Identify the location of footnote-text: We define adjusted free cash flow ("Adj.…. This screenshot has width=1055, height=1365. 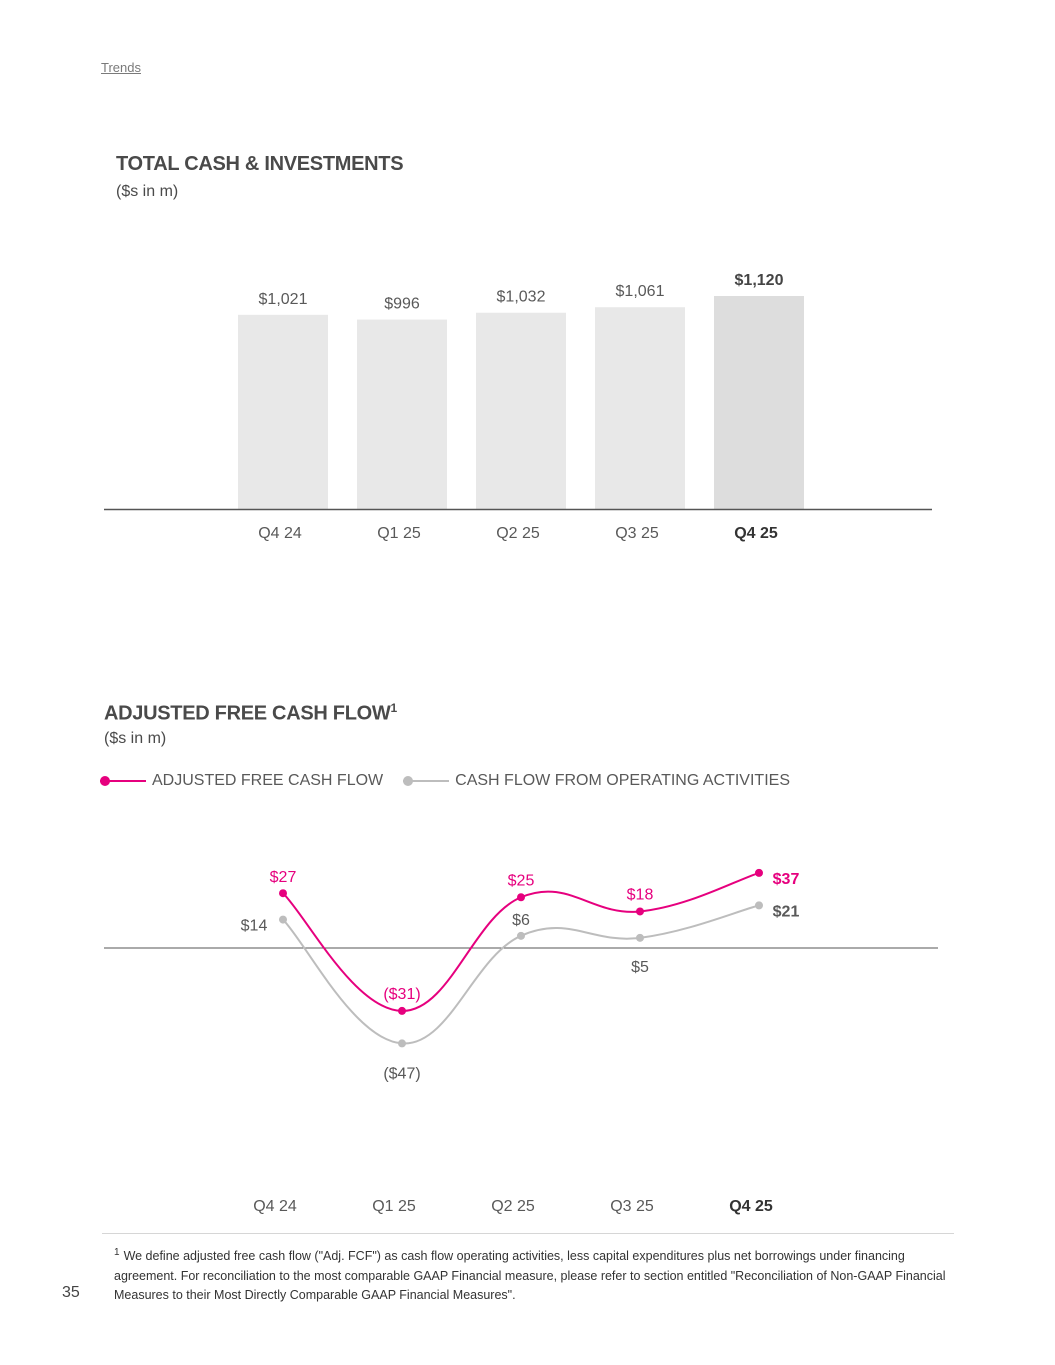
(530, 1276).